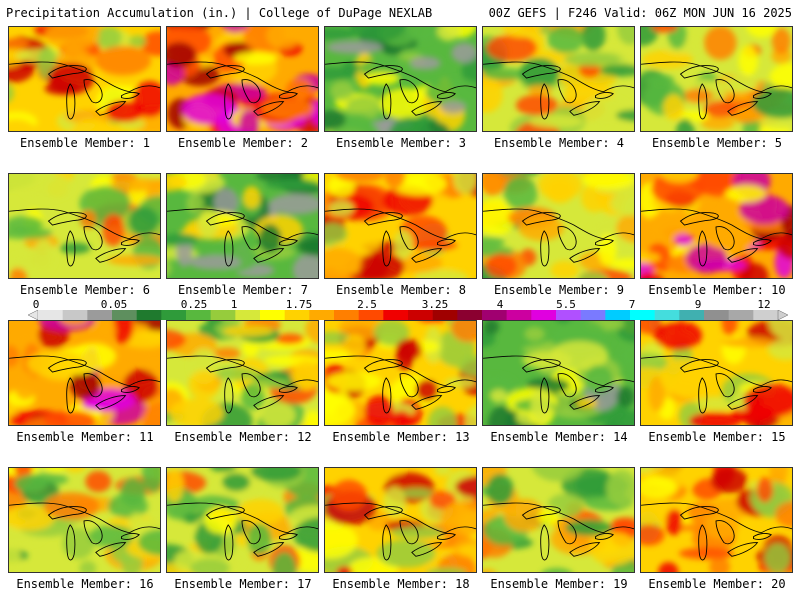 The image size is (800, 600). What do you see at coordinates (408, 315) in the screenshot?
I see `legend-colorbar` at bounding box center [408, 315].